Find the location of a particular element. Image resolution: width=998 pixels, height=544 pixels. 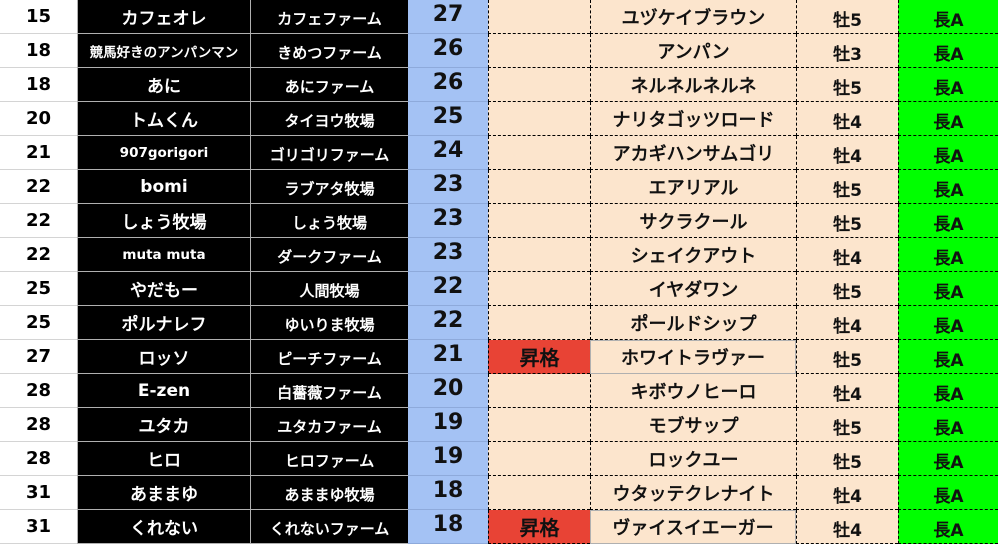

horse-name-cell: ホワイトラヴァー is located at coordinates (693, 357).